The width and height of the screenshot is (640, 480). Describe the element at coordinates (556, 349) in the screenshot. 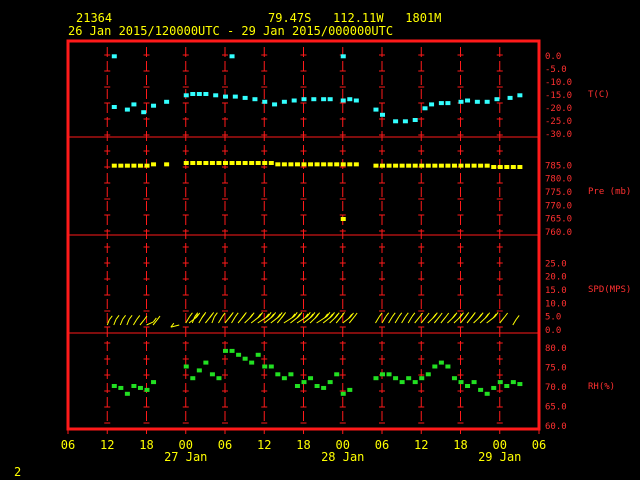

I see `y-tick-label: 80.0` at that location.